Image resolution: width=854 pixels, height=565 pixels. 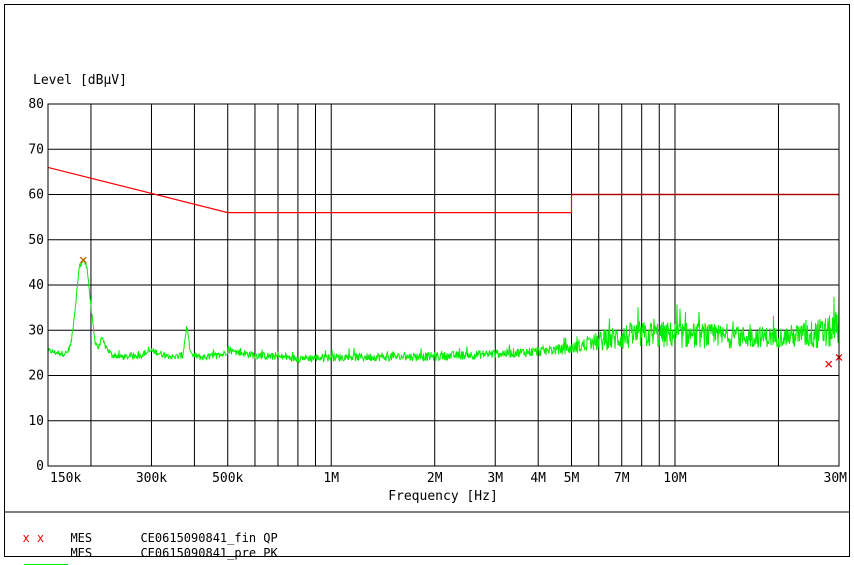 I want to click on y-tick-label: 40, so click(x=36, y=285).